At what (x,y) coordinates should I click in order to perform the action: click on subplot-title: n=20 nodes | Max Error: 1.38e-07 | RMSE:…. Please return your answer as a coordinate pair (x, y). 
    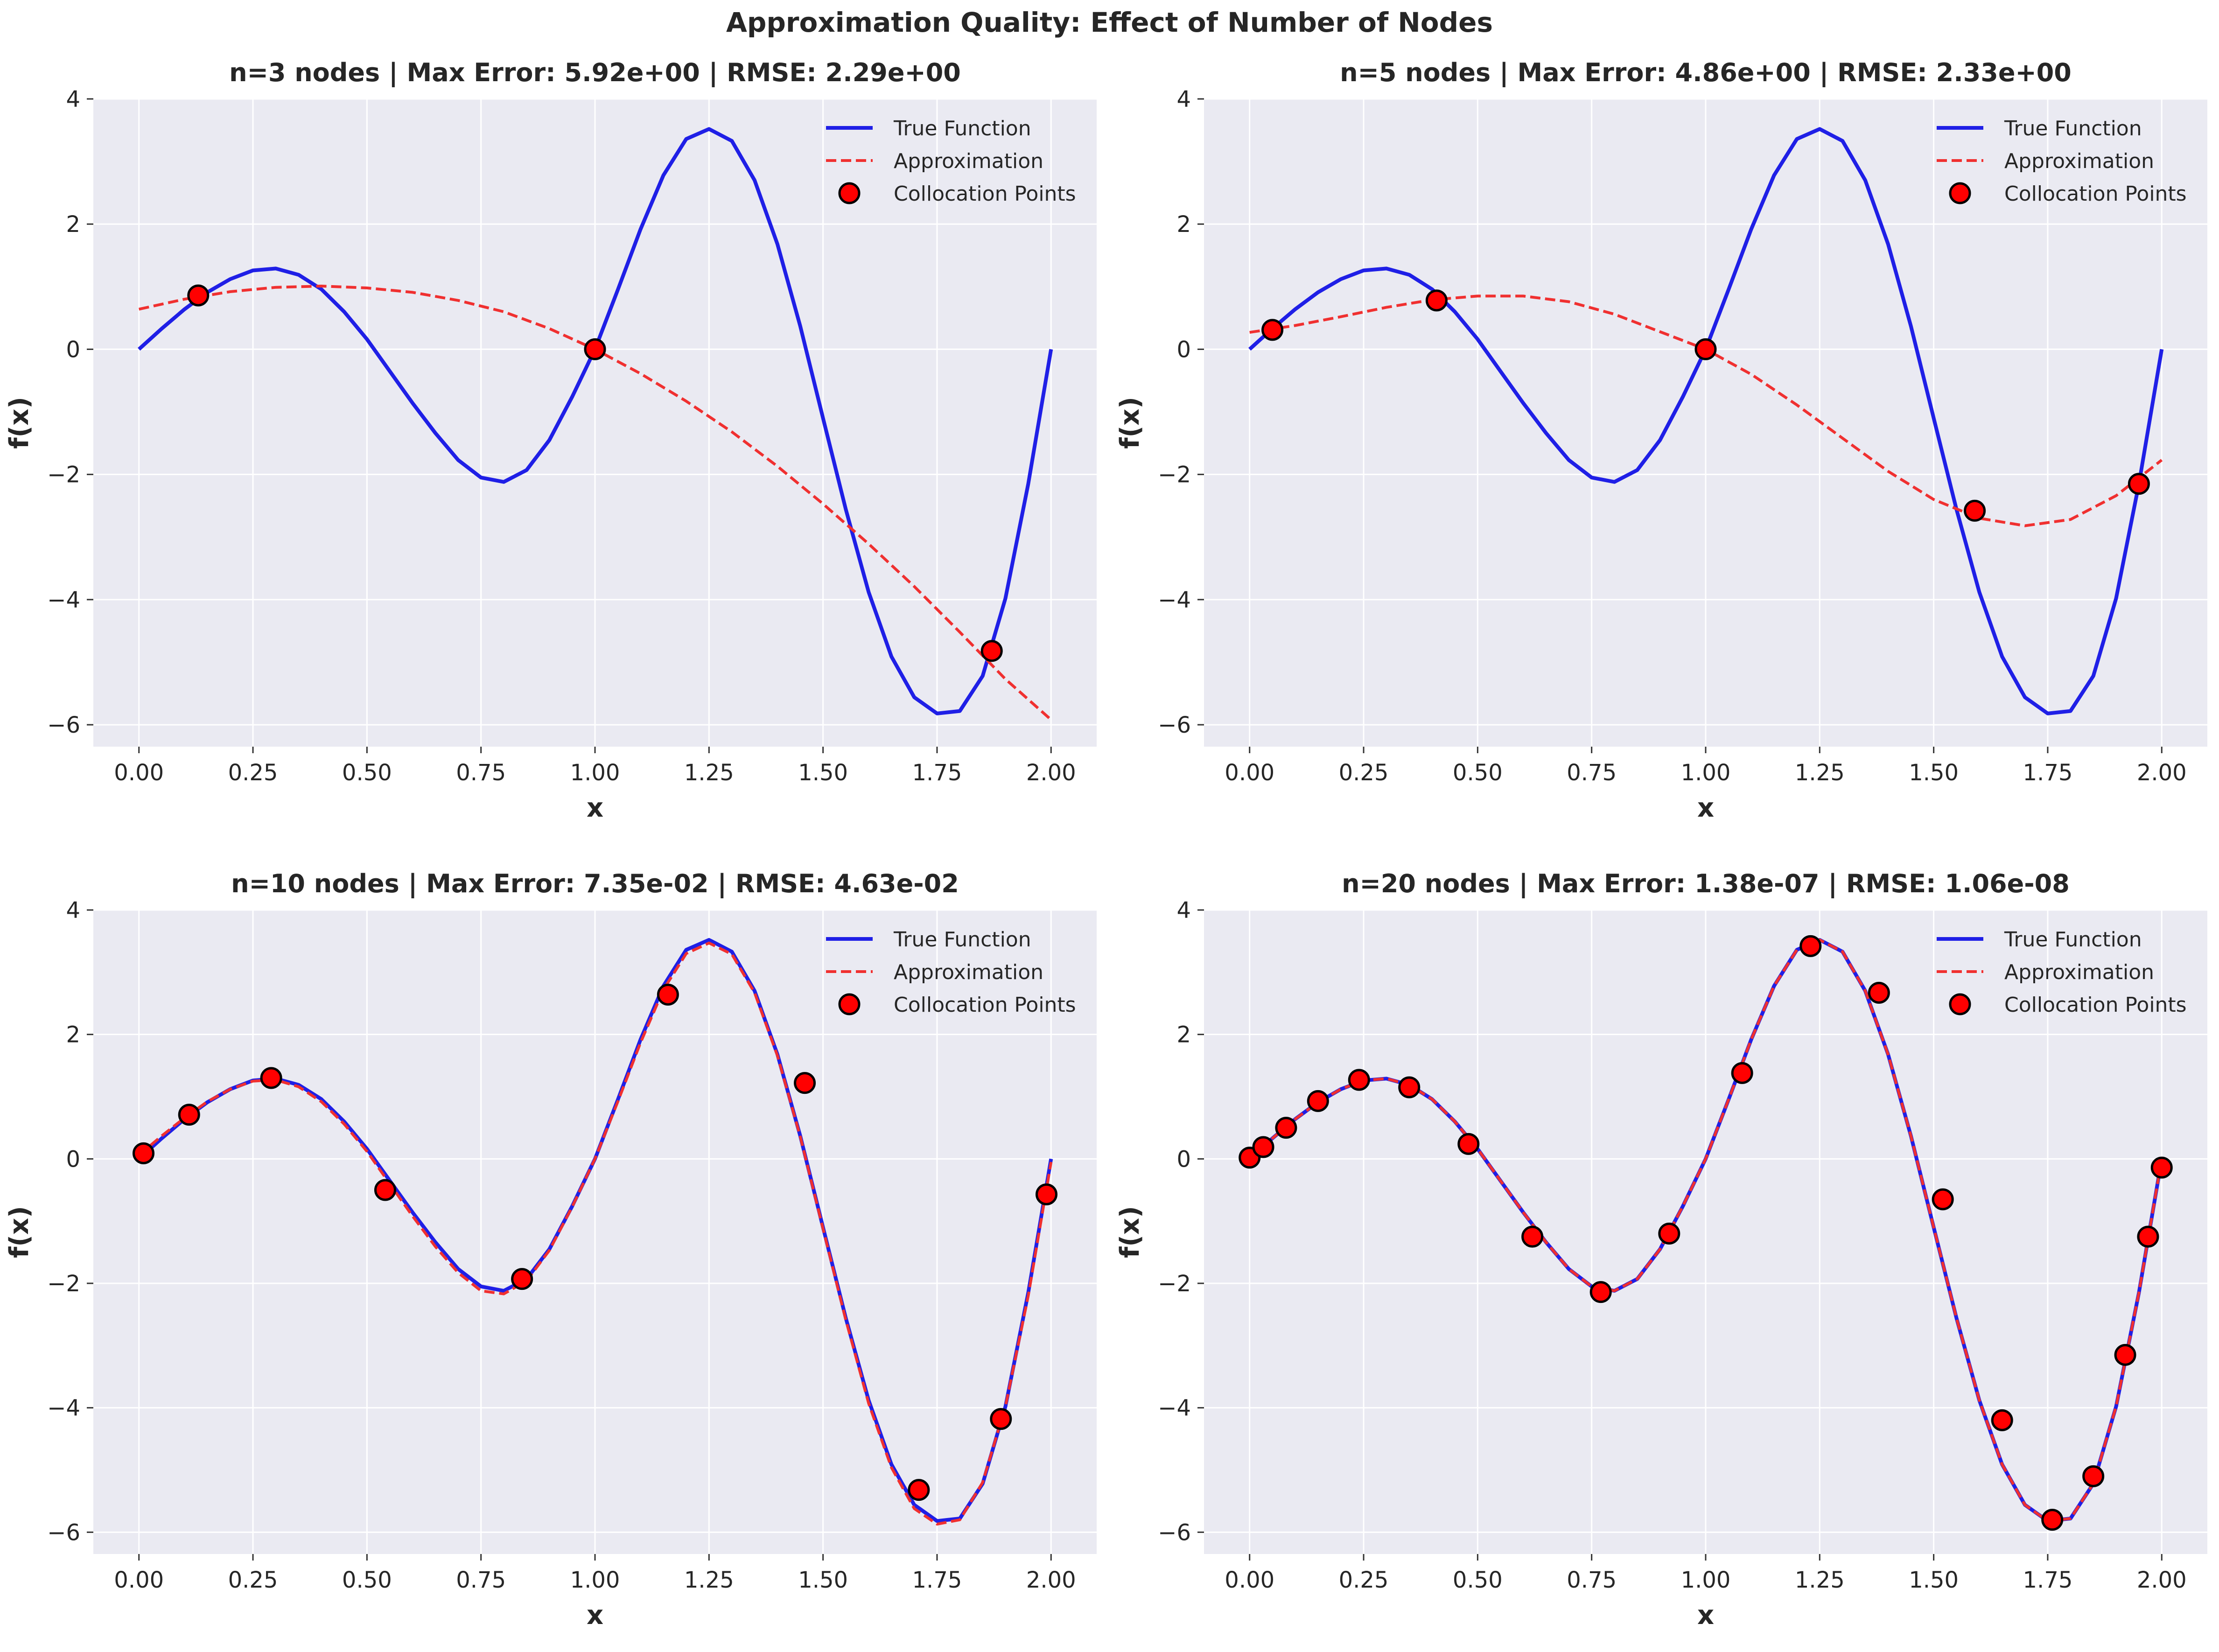
    Looking at the image, I should click on (1706, 883).